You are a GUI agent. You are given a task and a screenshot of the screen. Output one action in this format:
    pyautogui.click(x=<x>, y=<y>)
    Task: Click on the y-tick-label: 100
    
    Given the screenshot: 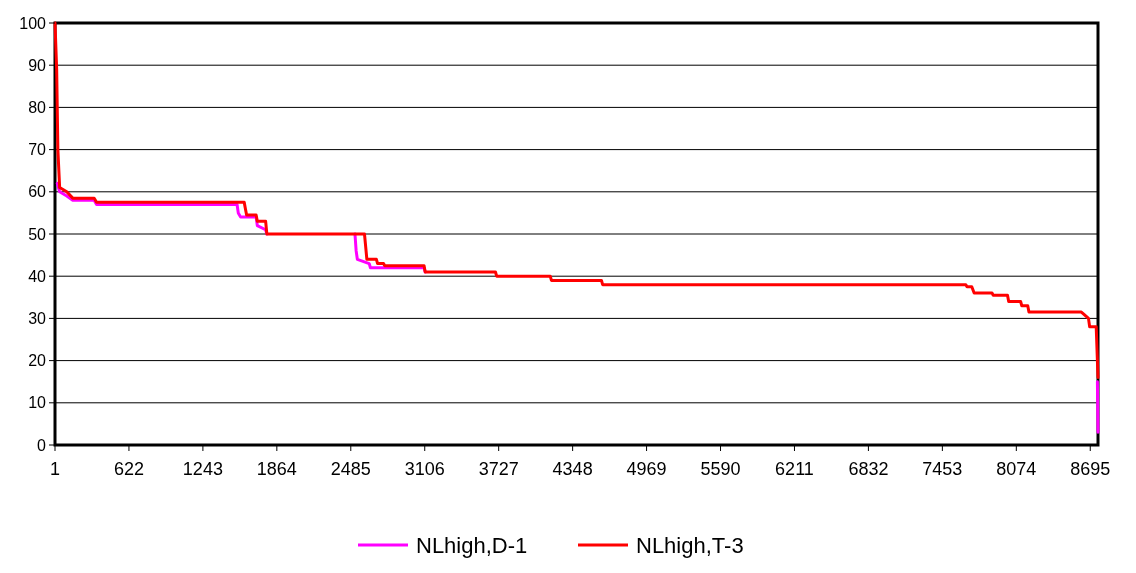 What is the action you would take?
    pyautogui.click(x=33, y=23)
    